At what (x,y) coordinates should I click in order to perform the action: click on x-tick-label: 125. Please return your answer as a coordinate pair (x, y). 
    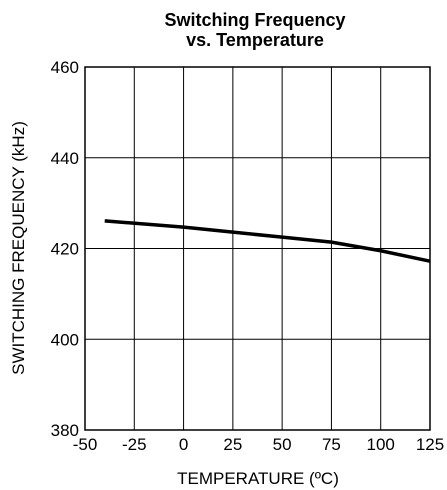
    Looking at the image, I should click on (430, 444).